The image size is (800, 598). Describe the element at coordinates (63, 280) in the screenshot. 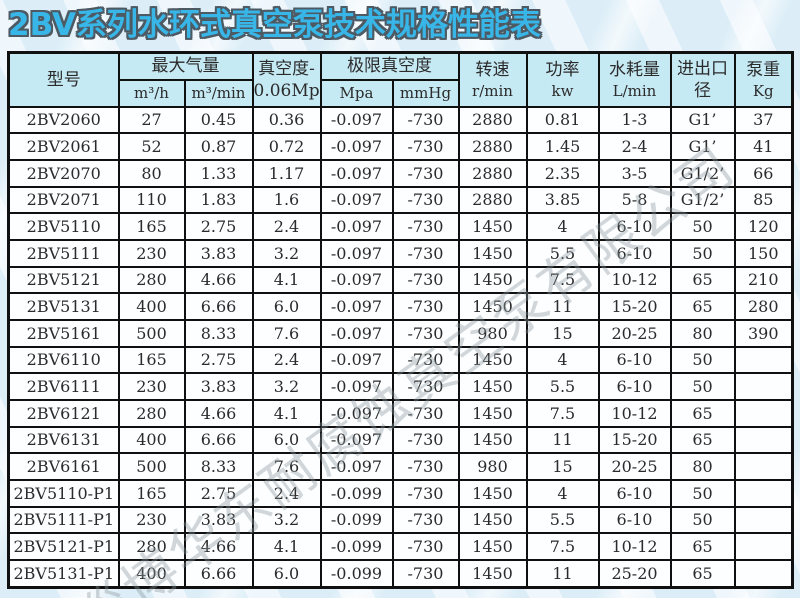

I see `cell-model: 2BV5121` at that location.